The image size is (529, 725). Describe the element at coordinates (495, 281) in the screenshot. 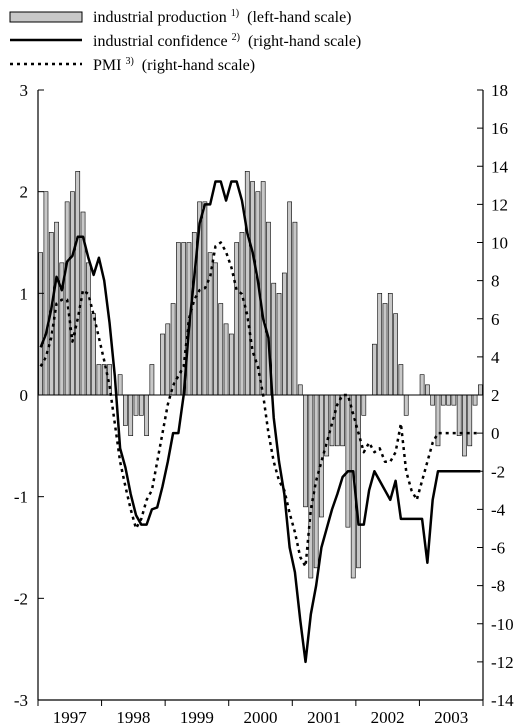

I see `right-tick-label: 8` at that location.